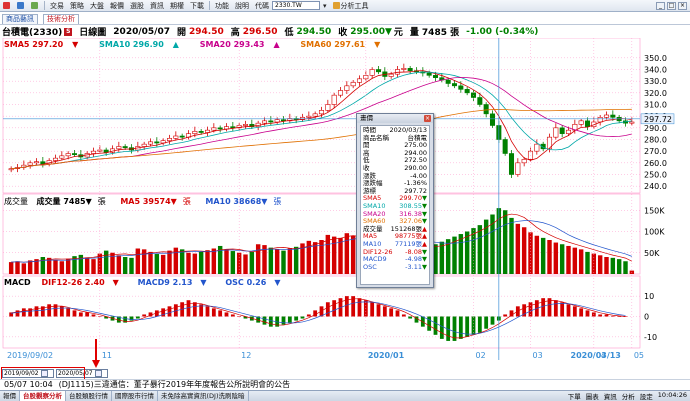 This screenshot has width=690, height=401. What do you see at coordinates (415, 190) in the screenshot?
I see `popup-row-value: 297.72` at bounding box center [415, 190].